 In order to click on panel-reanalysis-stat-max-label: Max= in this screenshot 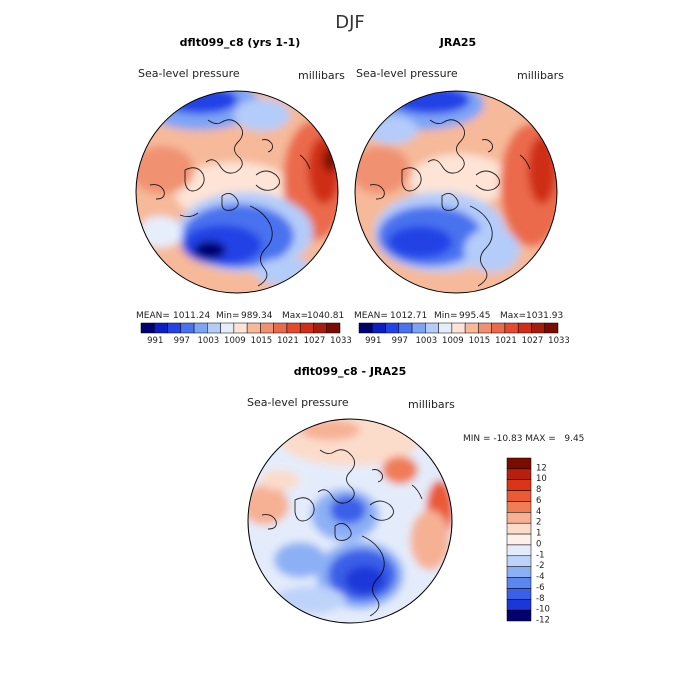, I will do `click(513, 316)`.